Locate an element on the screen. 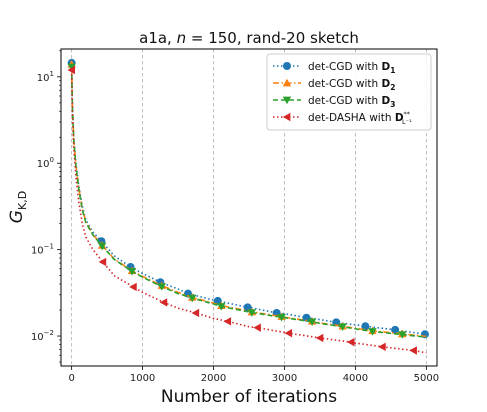 The image size is (487, 412). legend-item-2: det-CGD with D2 is located at coordinates (334, 85).